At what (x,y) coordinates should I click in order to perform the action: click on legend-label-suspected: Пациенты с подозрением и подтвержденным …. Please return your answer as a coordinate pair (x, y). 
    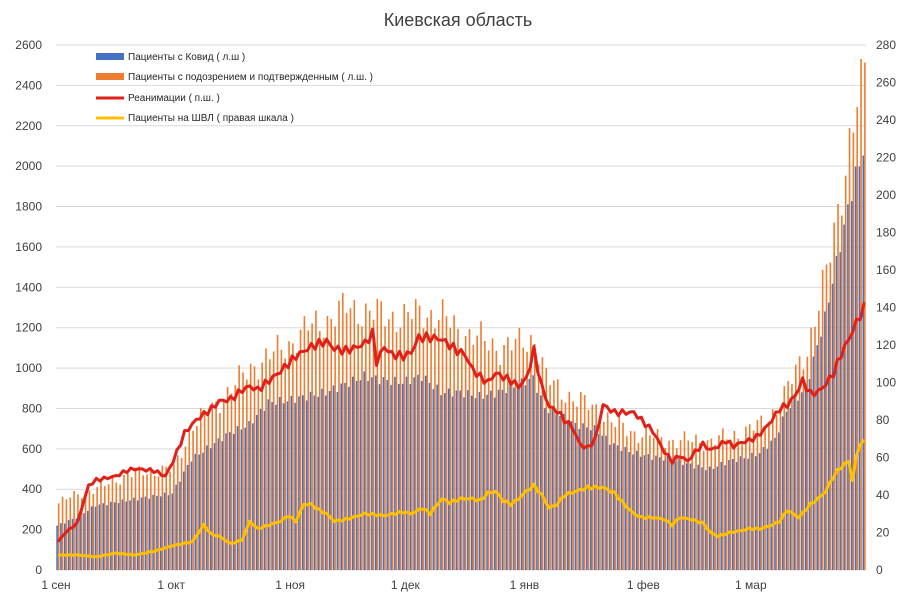
    Looking at the image, I should click on (250, 77).